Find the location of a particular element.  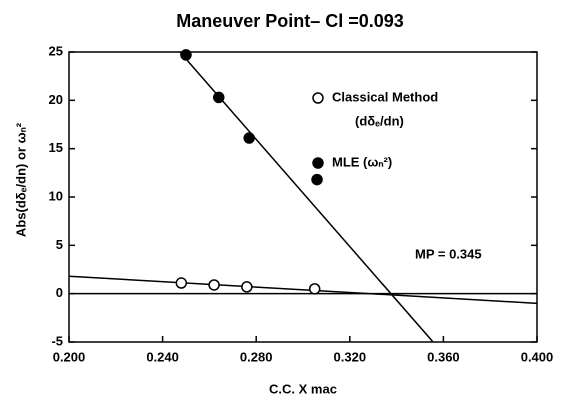

legend-label: (dδₑ/dn) is located at coordinates (379, 120).